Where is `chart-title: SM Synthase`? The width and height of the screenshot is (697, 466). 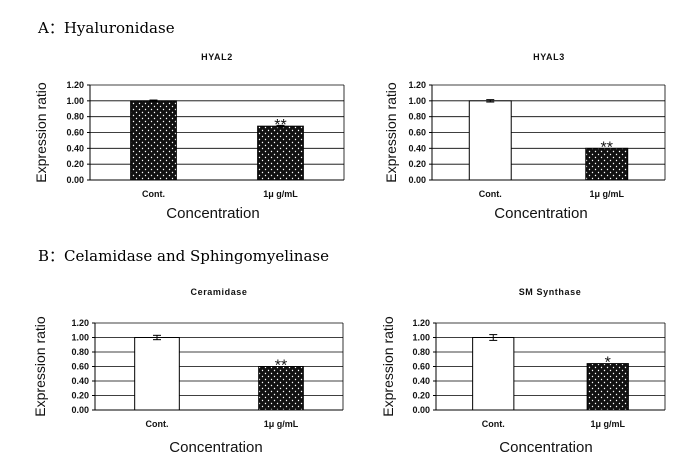 chart-title: SM Synthase is located at coordinates (550, 292).